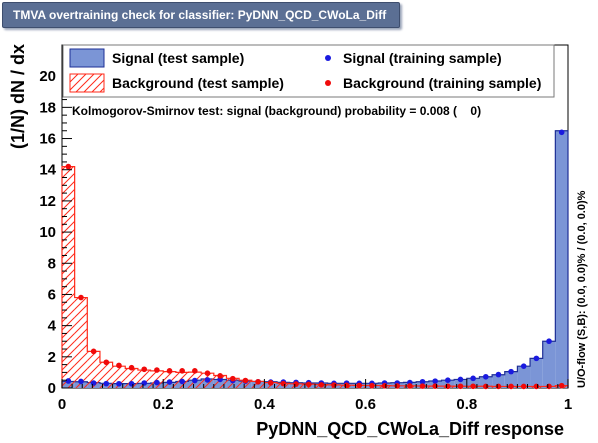 This screenshot has height=443, width=598. I want to click on y-tick-label: 20, so click(47, 76).